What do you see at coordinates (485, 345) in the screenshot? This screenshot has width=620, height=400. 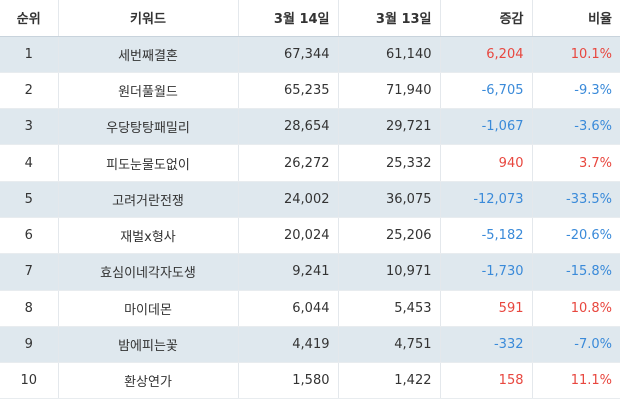 I see `cell-diff: -332` at bounding box center [485, 345].